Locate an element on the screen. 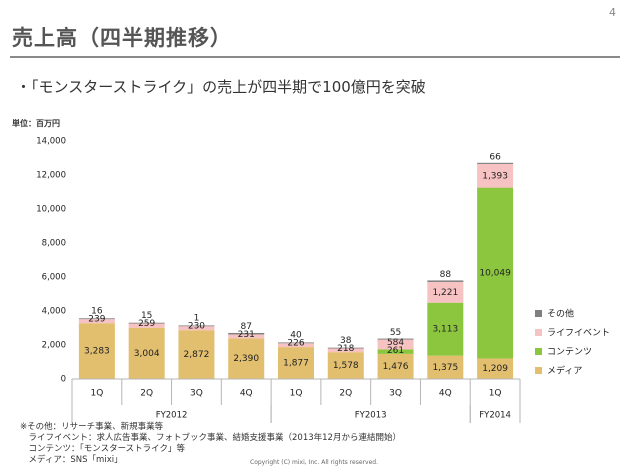 The image size is (630, 472). data-label: 1,578 is located at coordinates (346, 366).